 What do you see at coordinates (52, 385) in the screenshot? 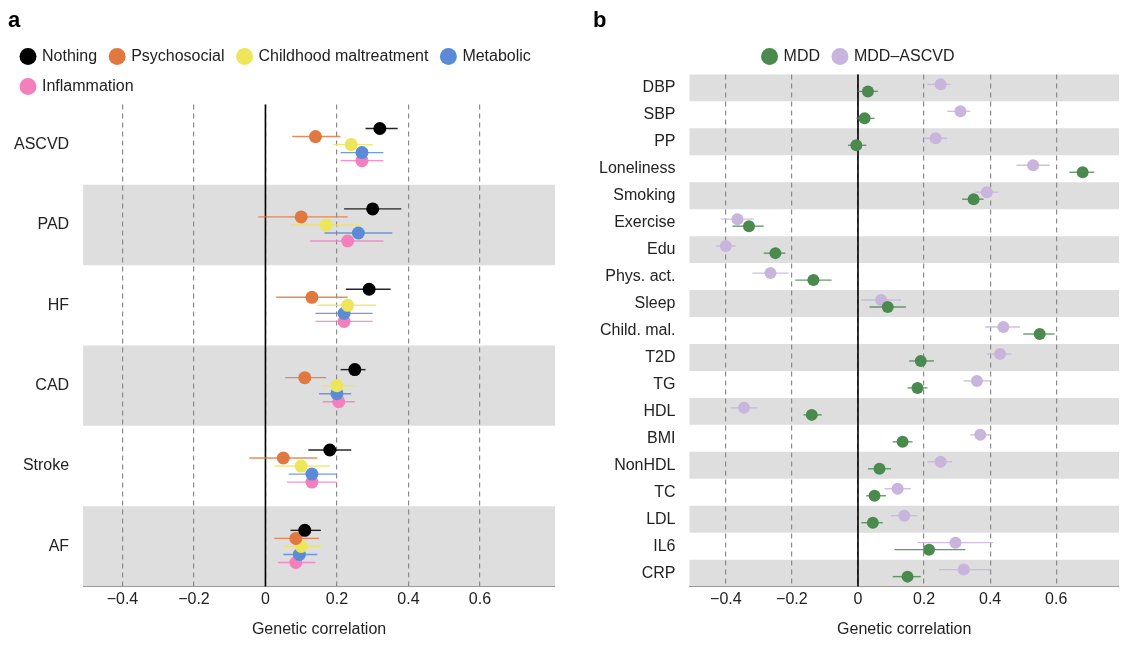
I see `y-tick-label: CAD` at bounding box center [52, 385].